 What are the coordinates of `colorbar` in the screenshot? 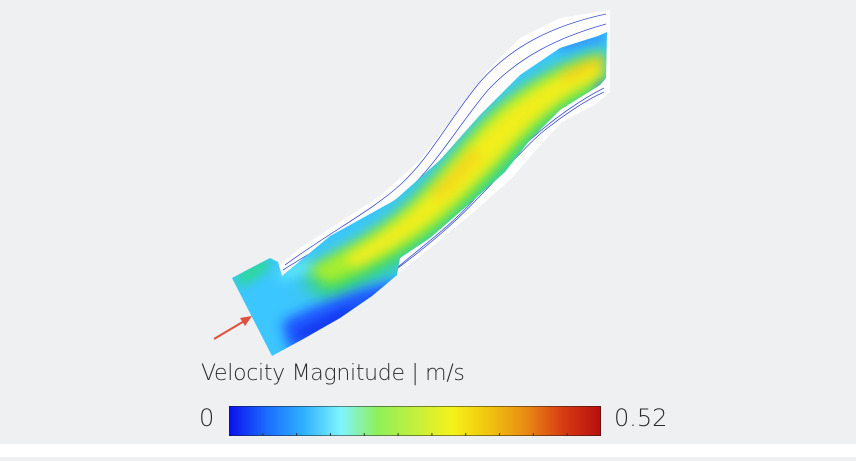 It's located at (415, 421).